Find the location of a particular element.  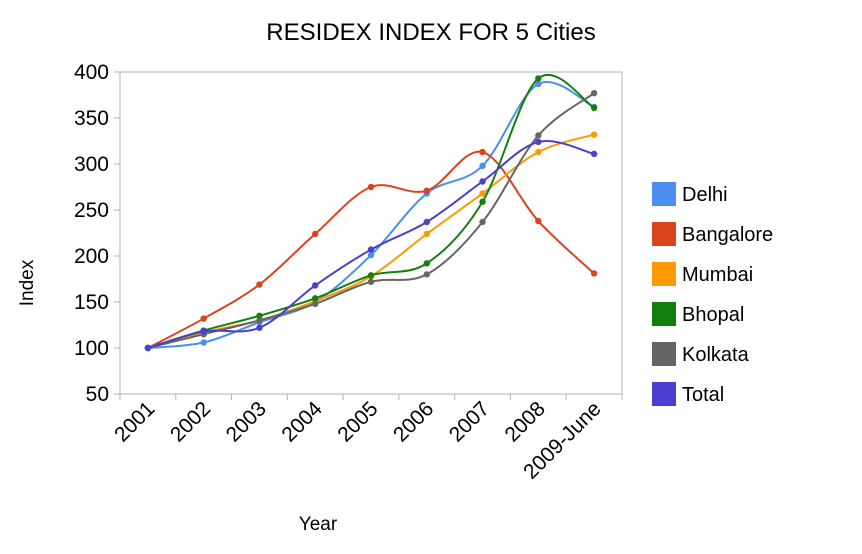

legend-label-delhi: Delhi is located at coordinates (705, 195).